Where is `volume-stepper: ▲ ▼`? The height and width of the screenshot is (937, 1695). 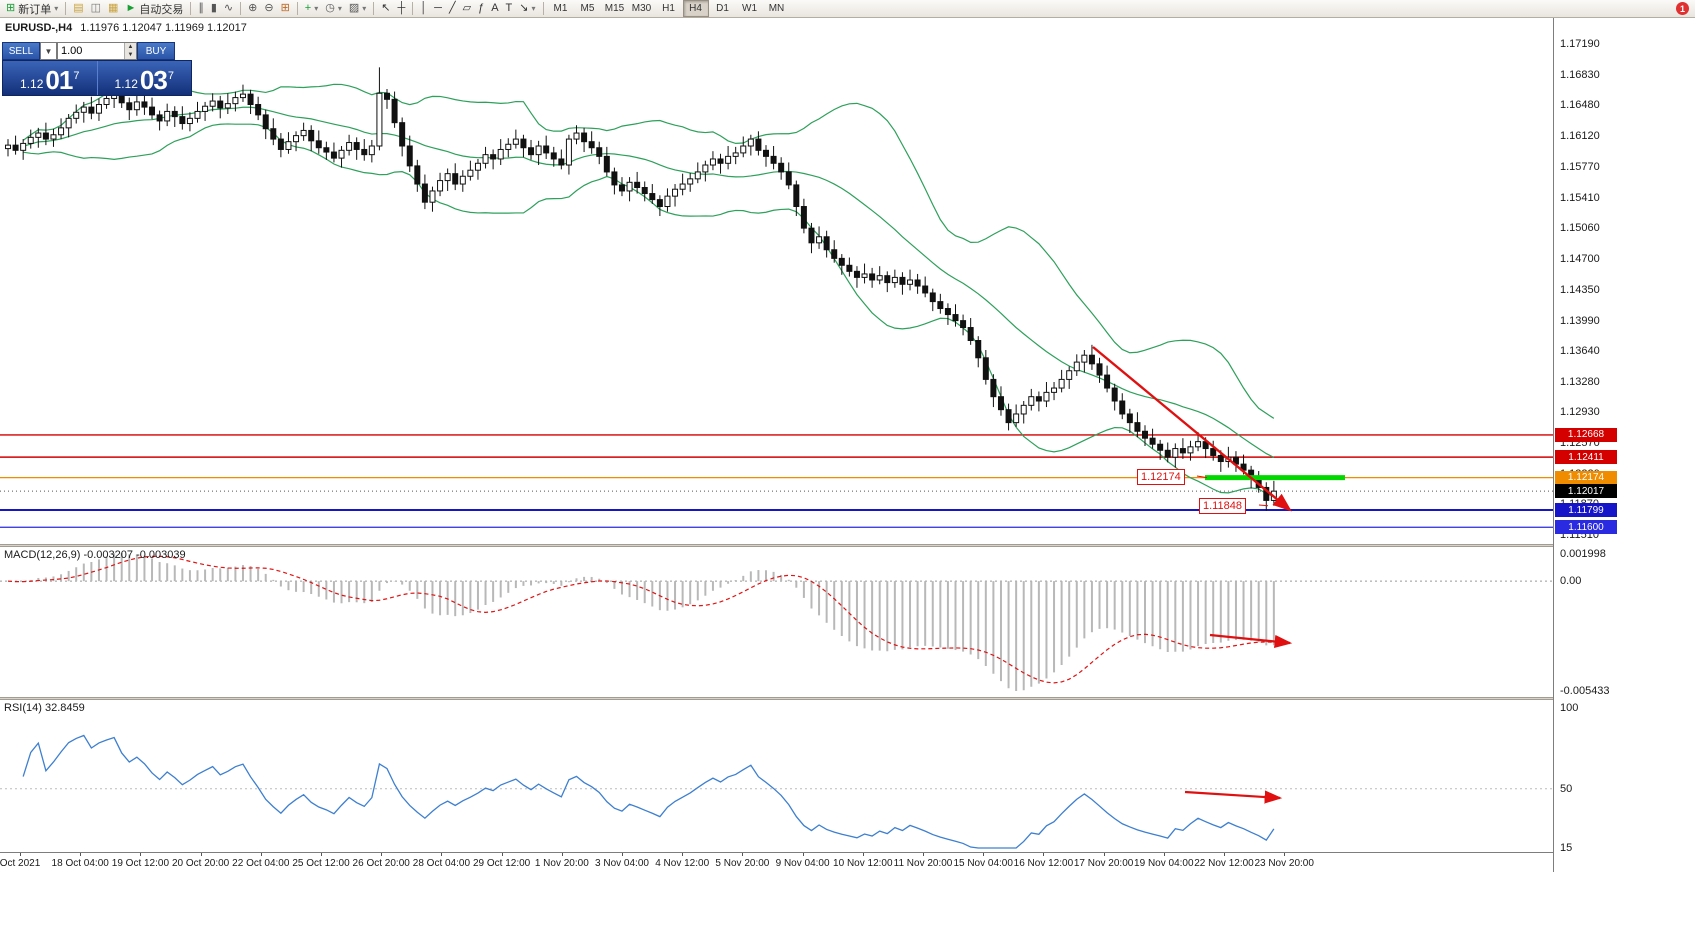
volume-stepper: ▲ ▼ is located at coordinates (130, 51).